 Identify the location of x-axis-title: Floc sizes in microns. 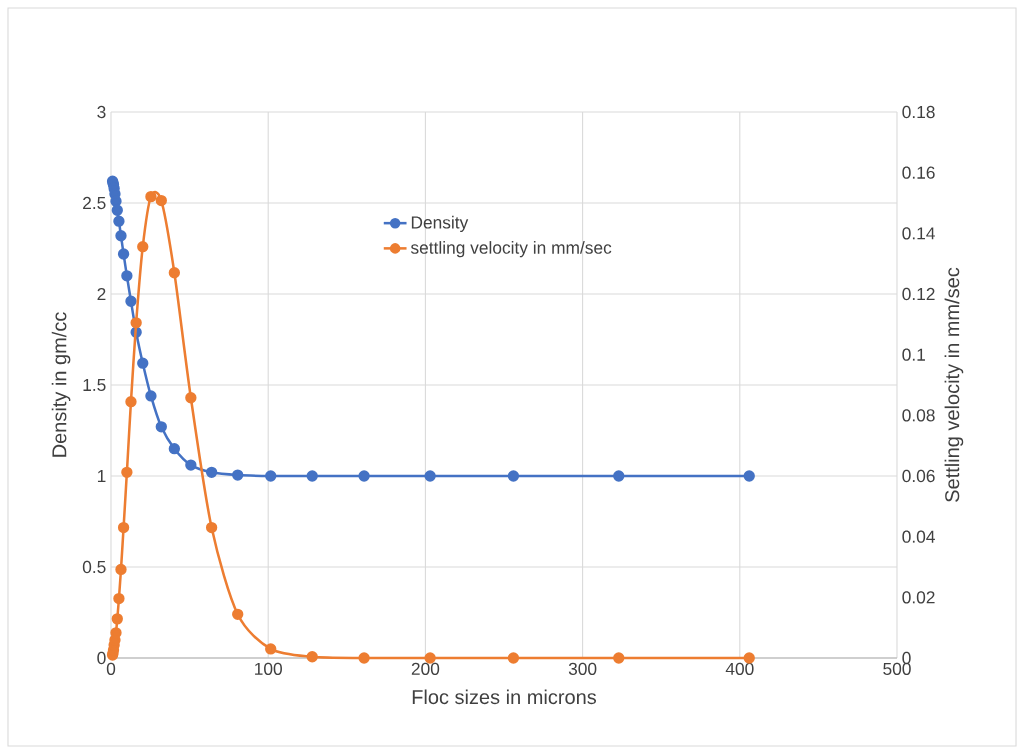
(504, 697).